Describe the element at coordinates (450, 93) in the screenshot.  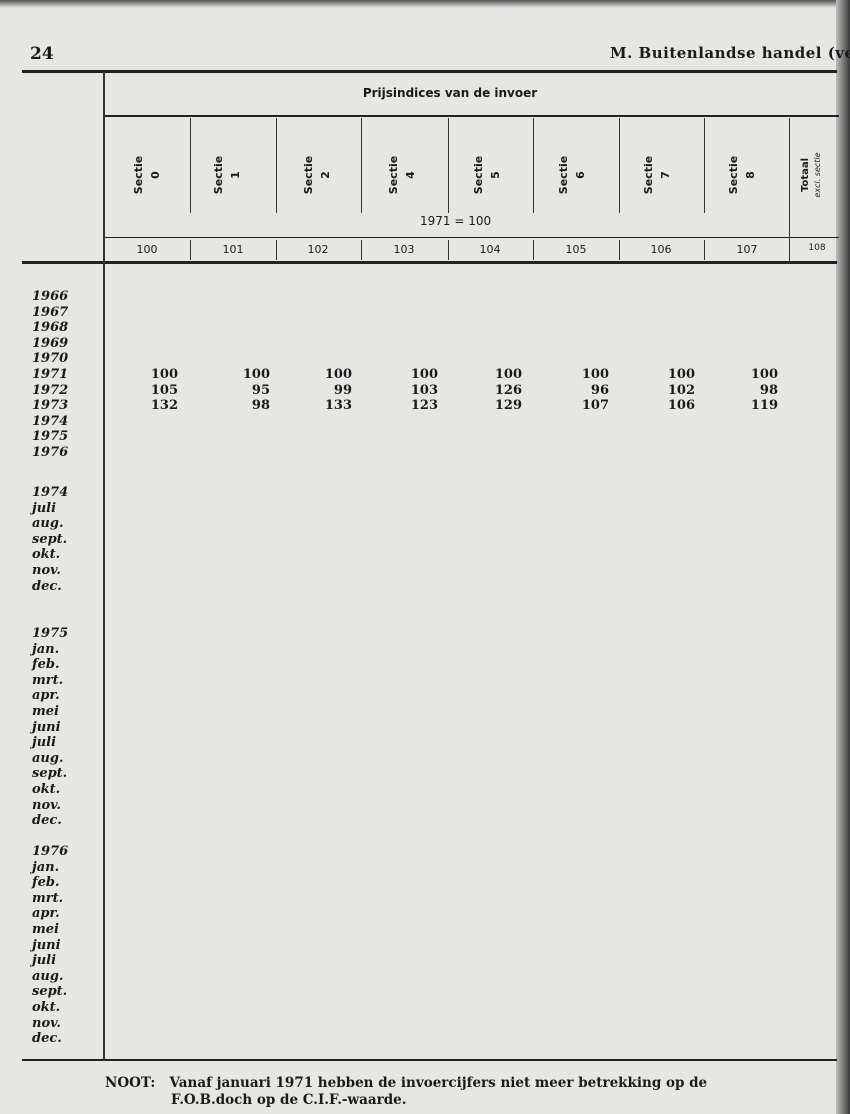
I see `table-title: Prijsindices van de invoer` at that location.